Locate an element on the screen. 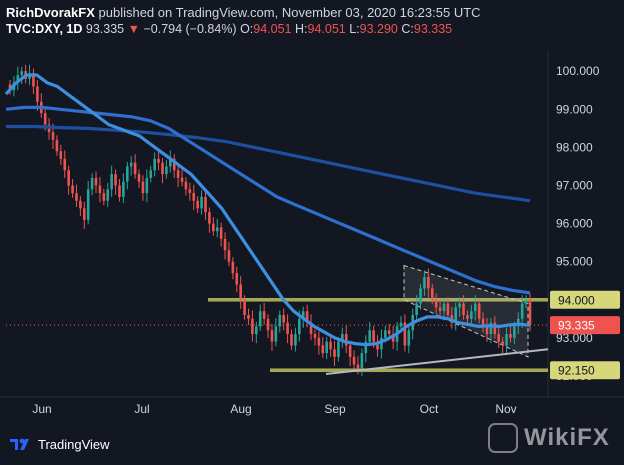 The image size is (624, 465). y-tick-label: 100.000 is located at coordinates (578, 71).